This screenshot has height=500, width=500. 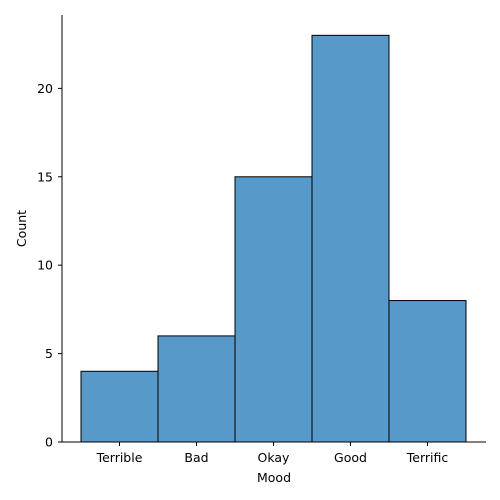 I want to click on x-tick-label: Terrific, so click(x=427, y=457).